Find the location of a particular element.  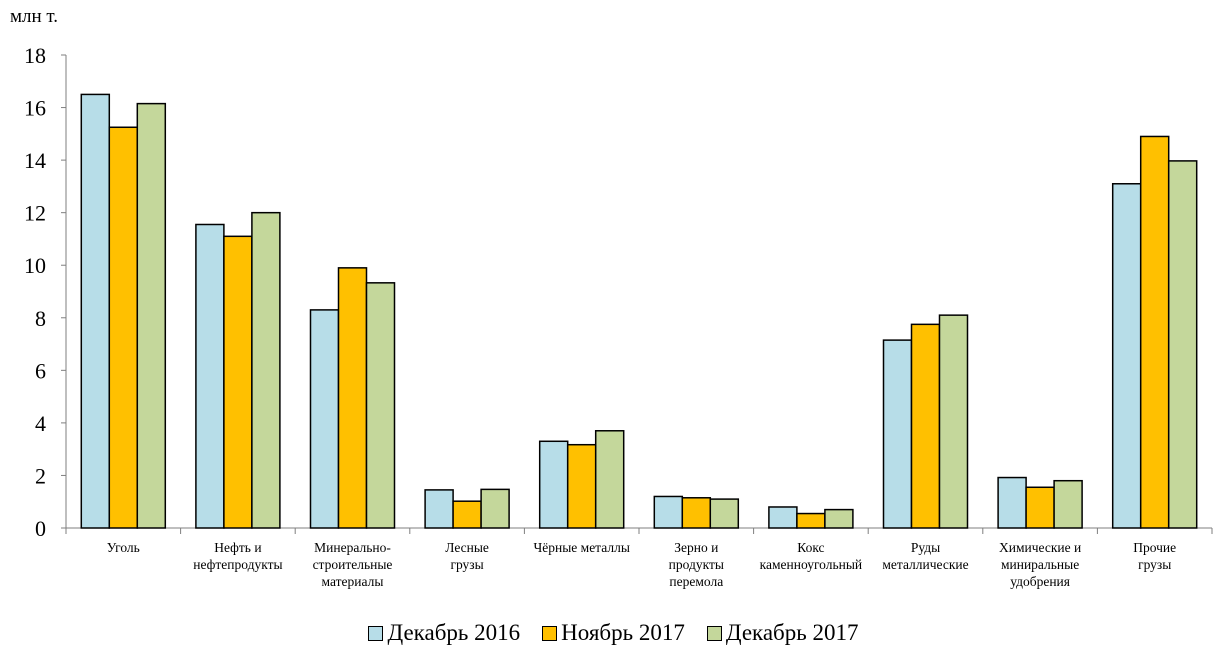

y-tick-label: 6 is located at coordinates (40, 370).